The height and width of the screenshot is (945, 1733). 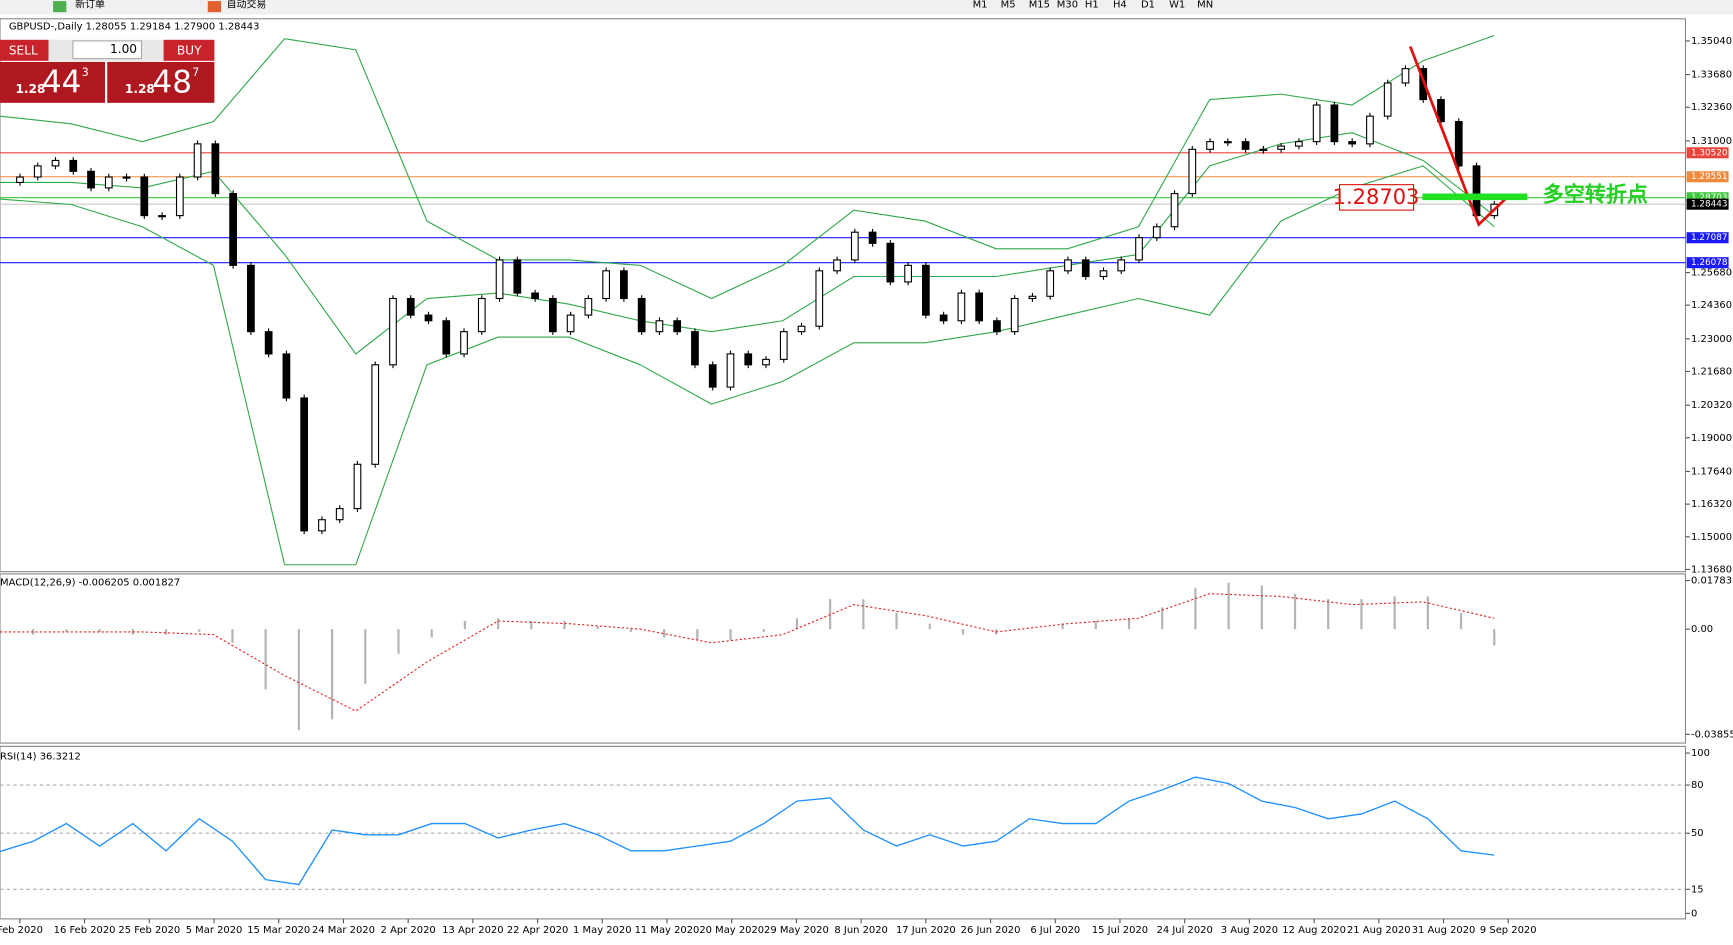 I want to click on lot-input, so click(x=107, y=50).